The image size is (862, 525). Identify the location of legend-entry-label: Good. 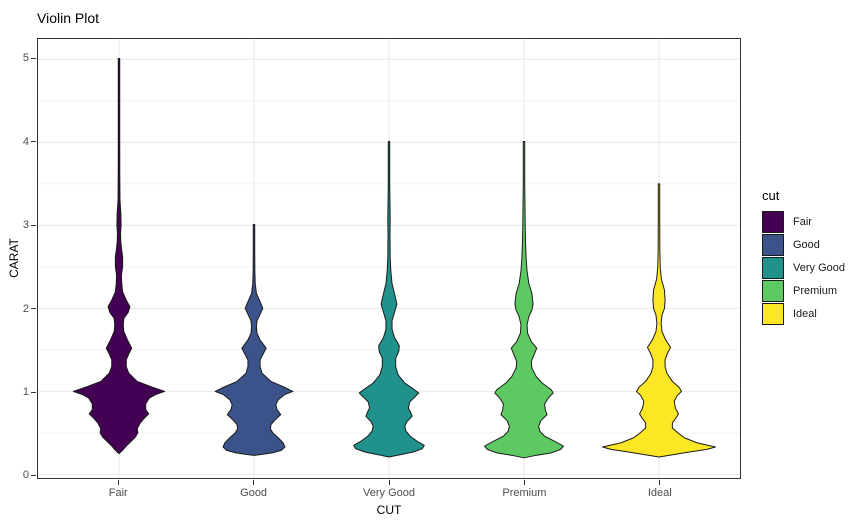
(806, 245).